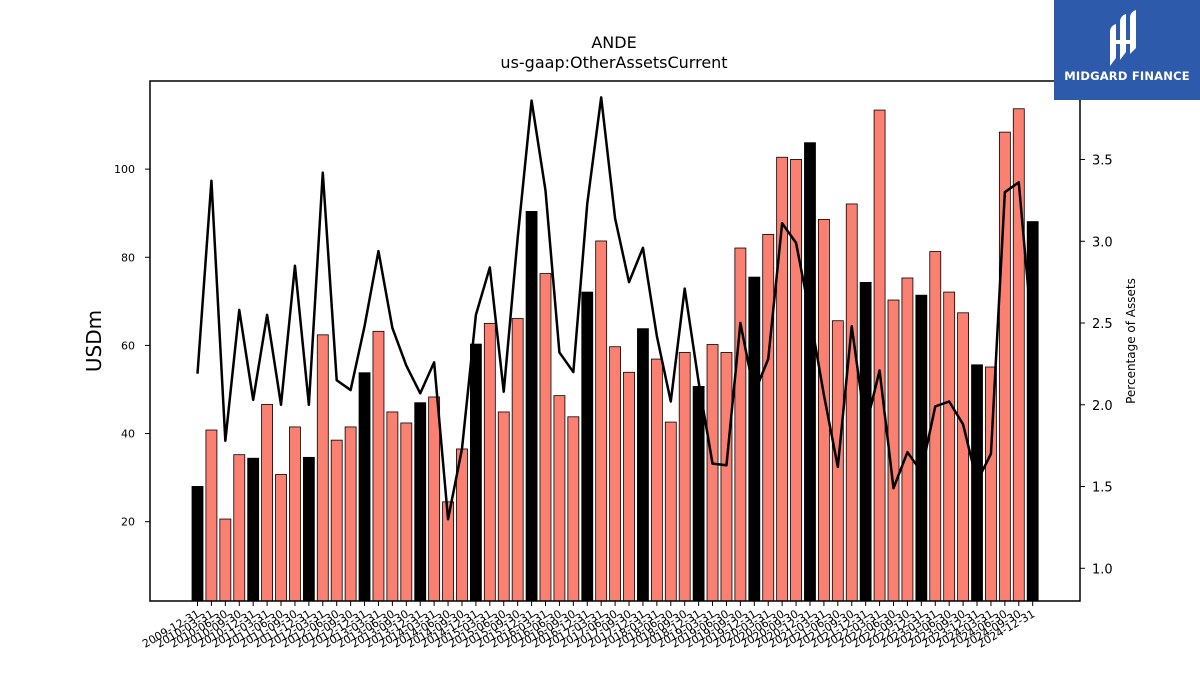  Describe the element at coordinates (1102, 324) in the screenshot. I see `y-tick-label-right: 2.5` at that location.